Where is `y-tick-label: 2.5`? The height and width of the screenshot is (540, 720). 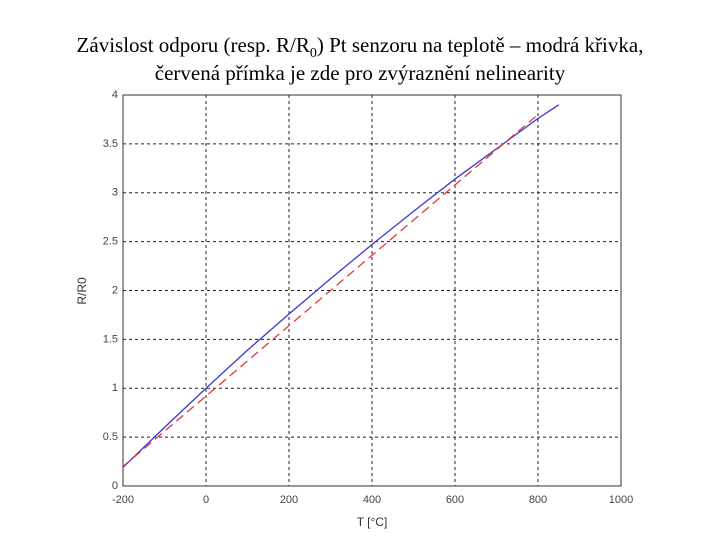
y-tick-label: 2.5 is located at coordinates (110, 242).